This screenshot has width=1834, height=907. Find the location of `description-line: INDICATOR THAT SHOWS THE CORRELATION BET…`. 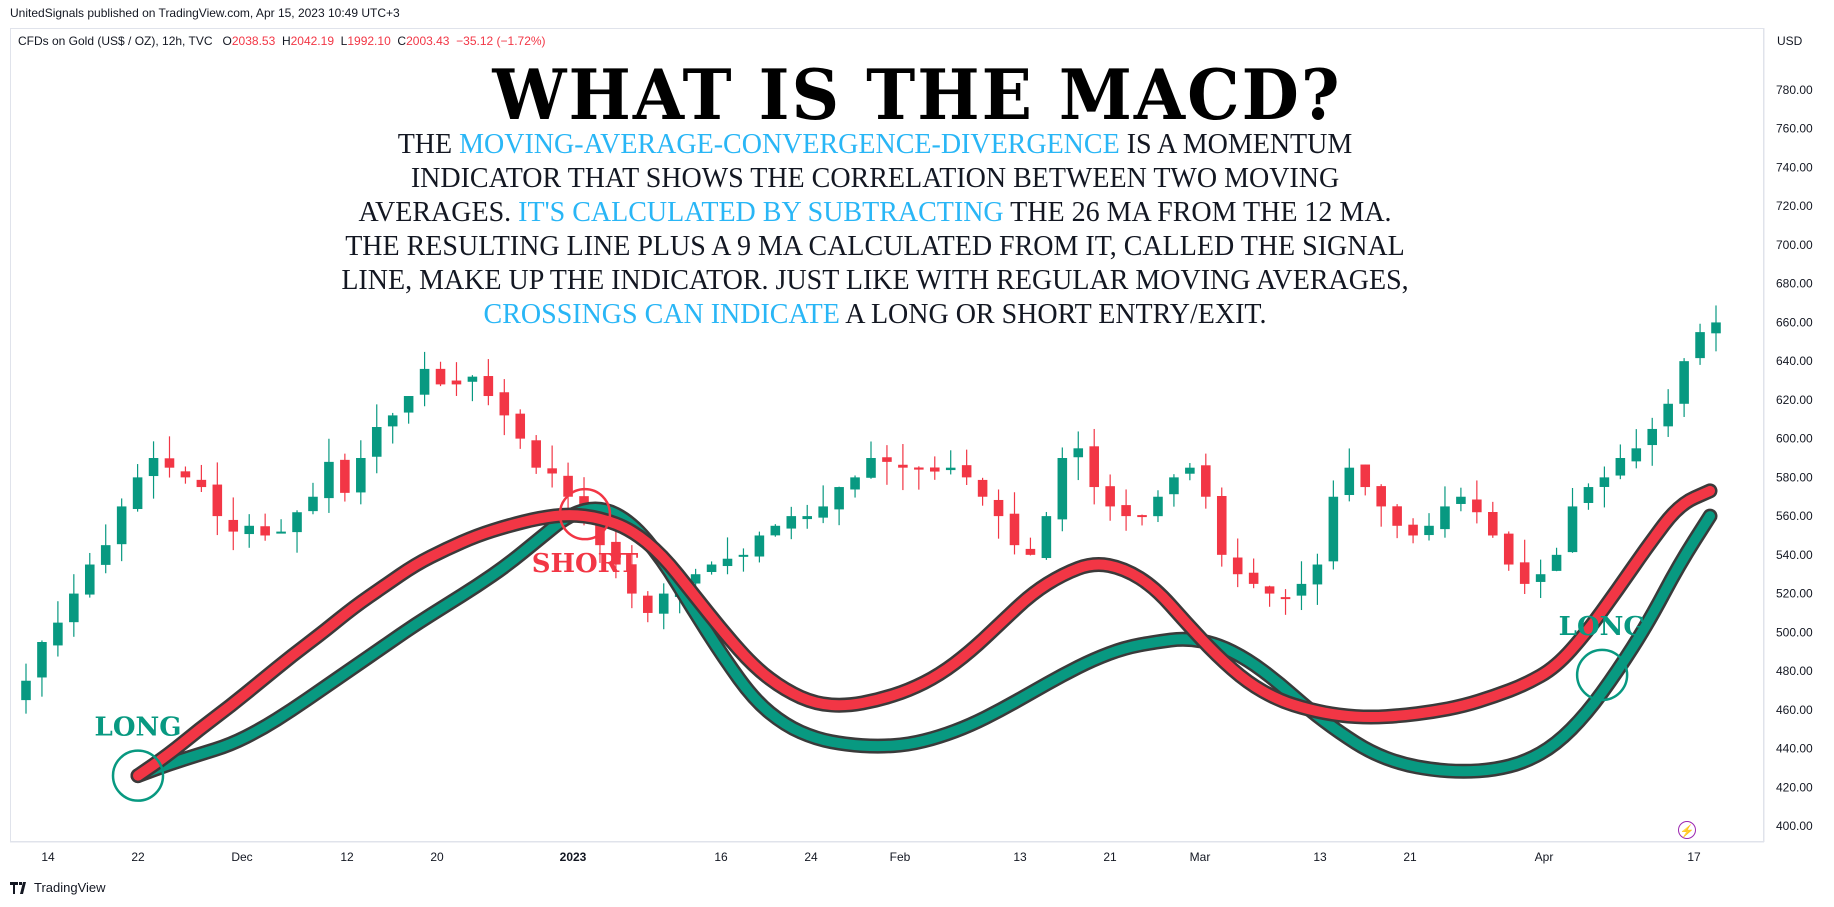

description-line: INDICATOR THAT SHOWS THE CORRELATION BET… is located at coordinates (875, 179).